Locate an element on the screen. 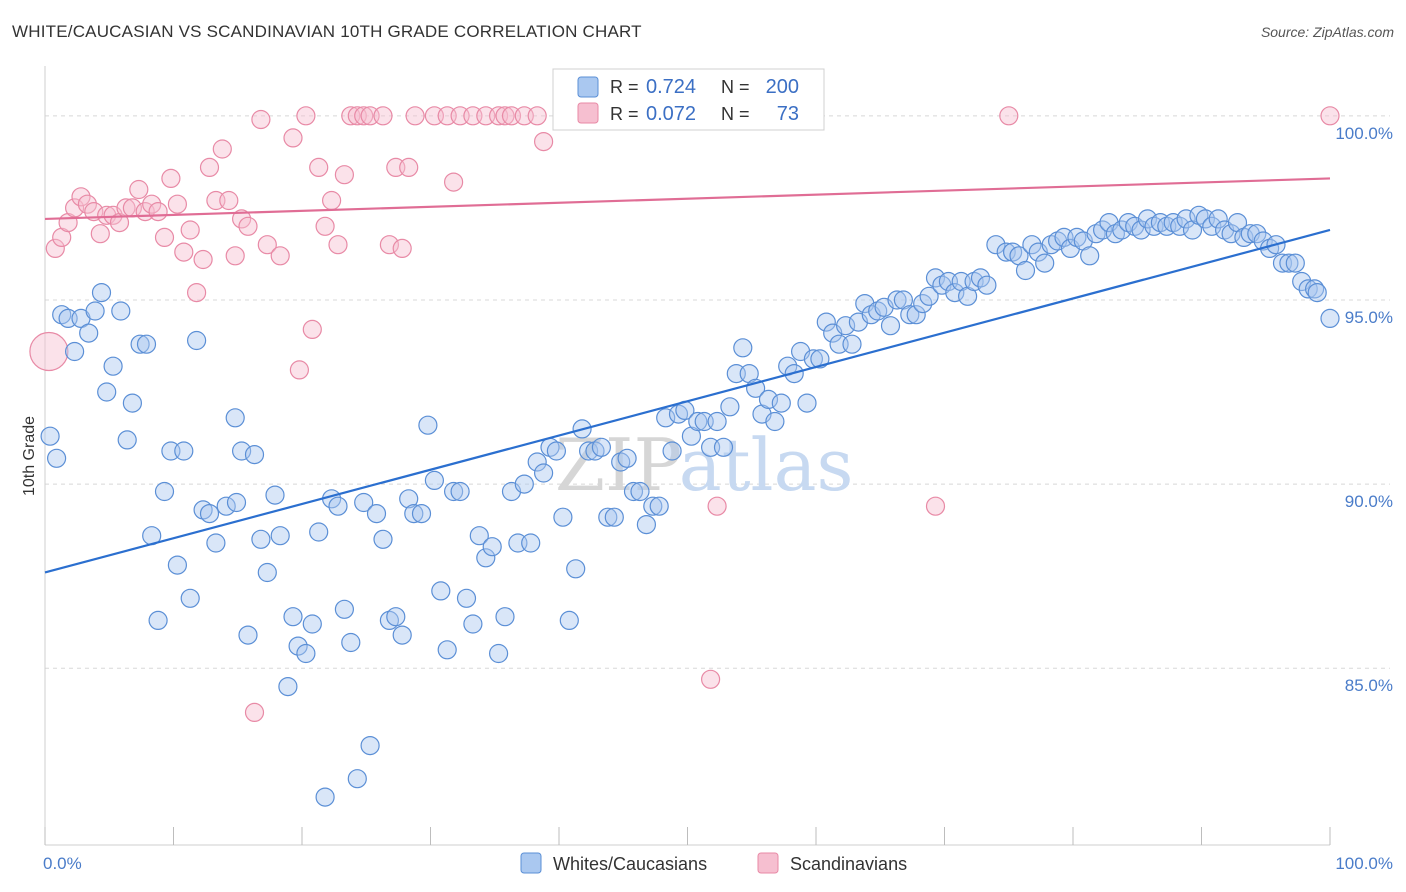 This screenshot has width=1406, height=892. legend-label-scandinavians: Scandinavians is located at coordinates (848, 864).